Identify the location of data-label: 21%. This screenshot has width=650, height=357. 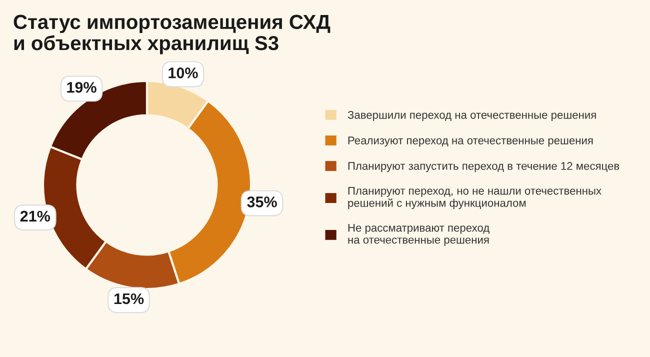
(35, 216).